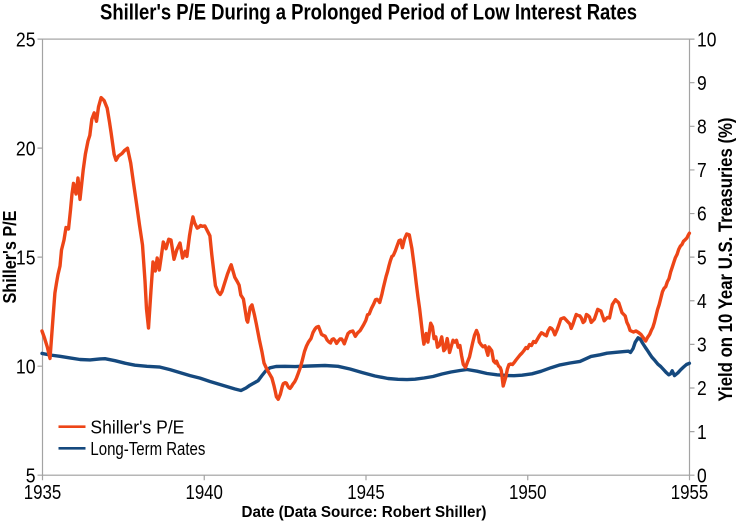 The height and width of the screenshot is (524, 738). Describe the element at coordinates (702, 171) in the screenshot. I see `svg-text: 7` at that location.